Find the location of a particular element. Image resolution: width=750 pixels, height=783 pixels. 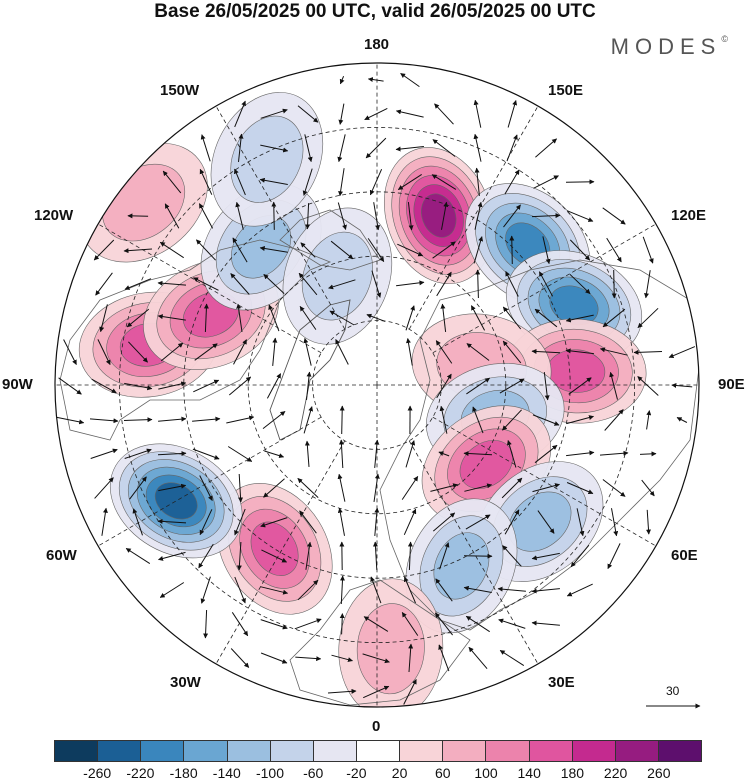

brand-logo: MODES© is located at coordinates (669, 47).